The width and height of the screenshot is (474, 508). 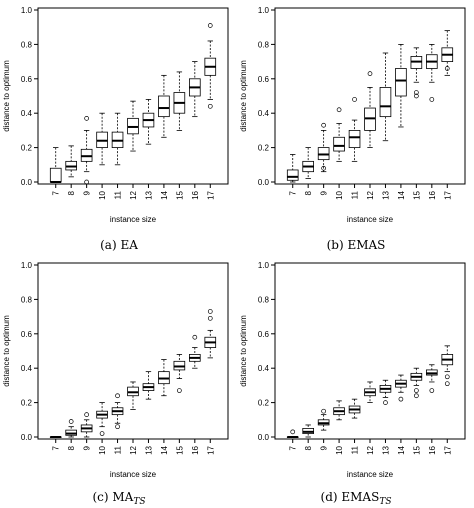 I want to click on plot-frame, so click(x=133, y=351).